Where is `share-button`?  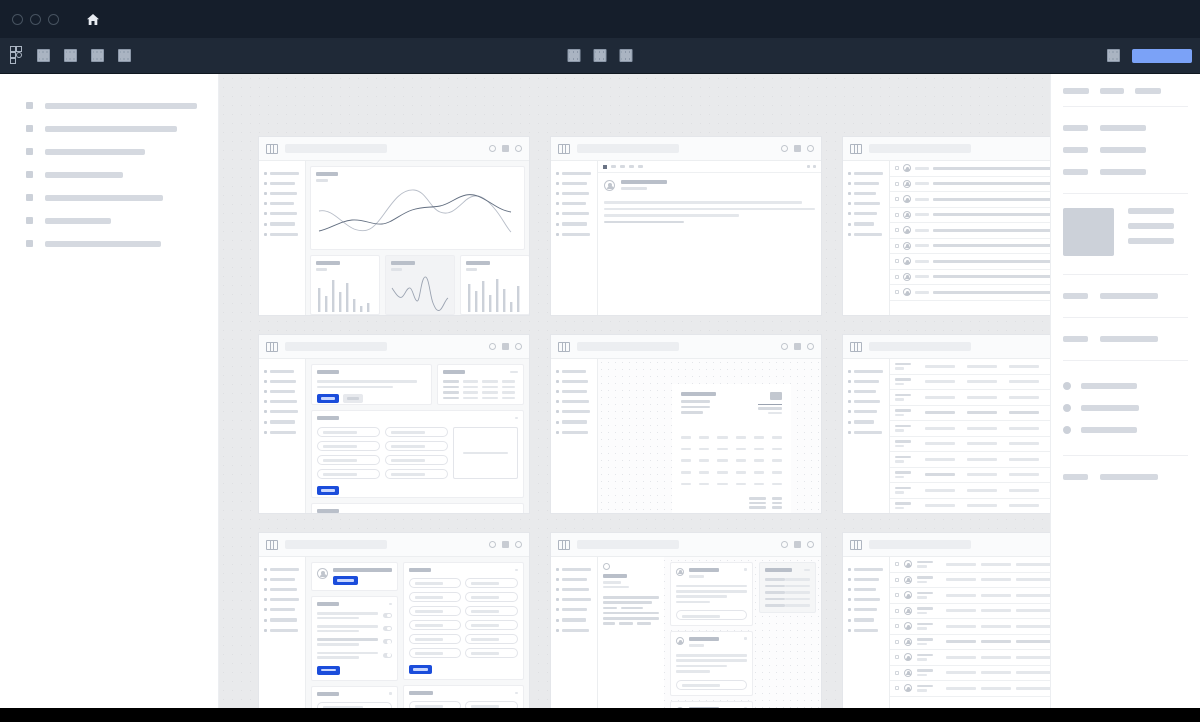
share-button is located at coordinates (1162, 55).